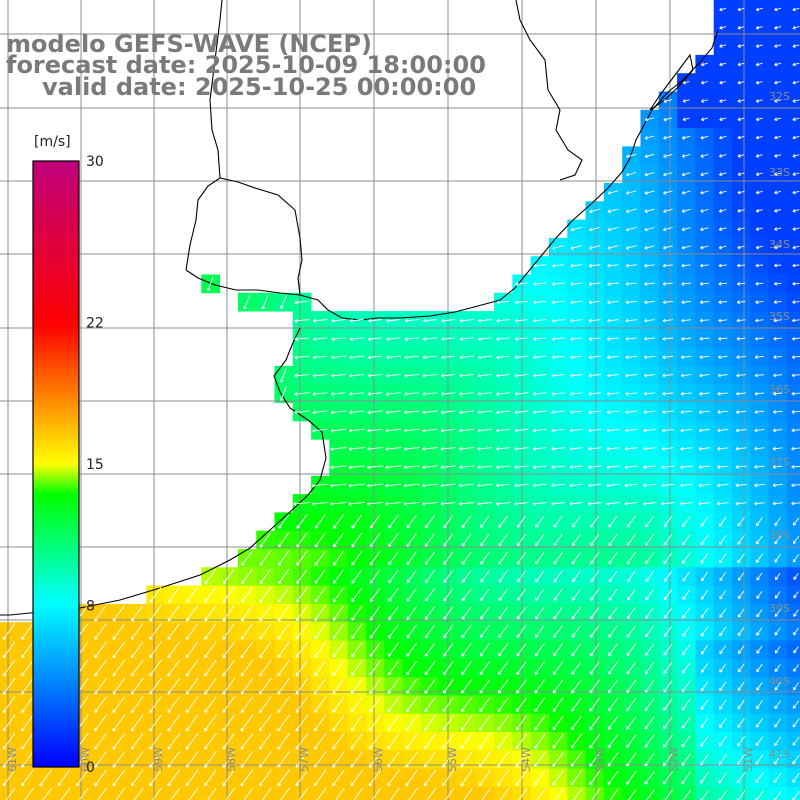 Image resolution: width=800 pixels, height=800 pixels. What do you see at coordinates (204, 135) in the screenshot?
I see `river-border` at bounding box center [204, 135].